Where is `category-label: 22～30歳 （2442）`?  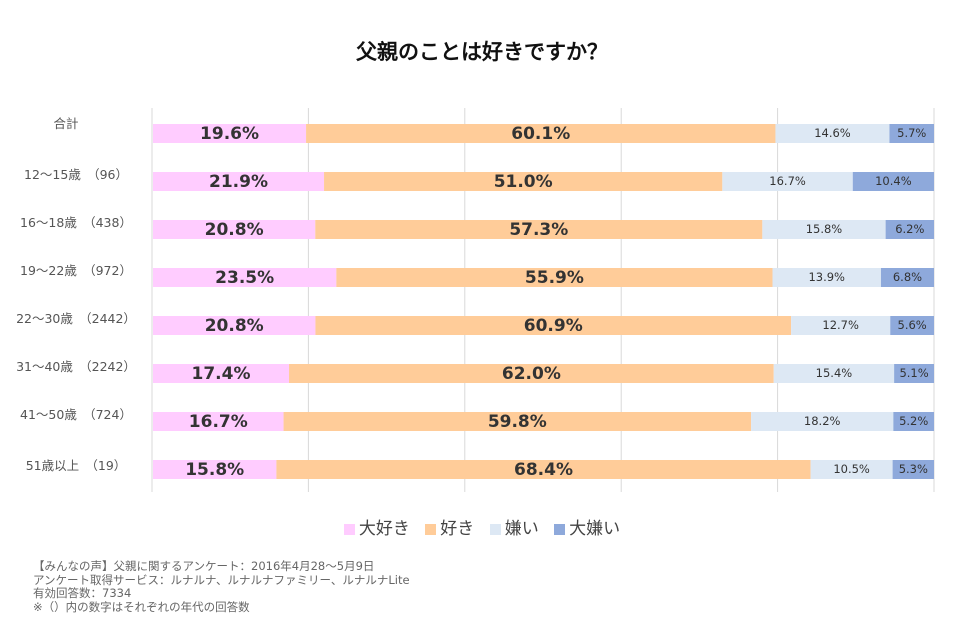
category-label: 22～30歳 （2442） is located at coordinates (76, 318).